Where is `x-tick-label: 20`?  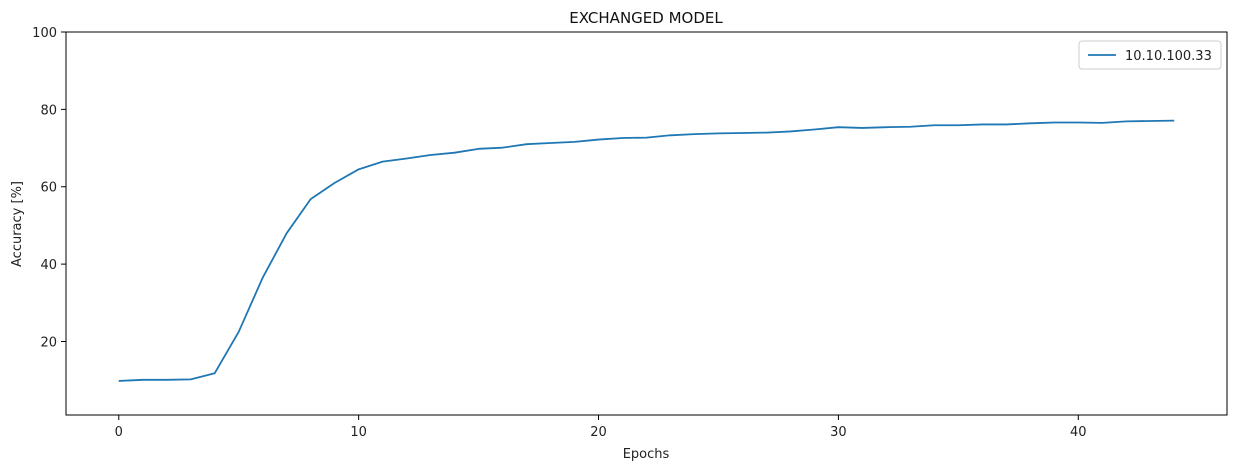
x-tick-label: 20 is located at coordinates (598, 432).